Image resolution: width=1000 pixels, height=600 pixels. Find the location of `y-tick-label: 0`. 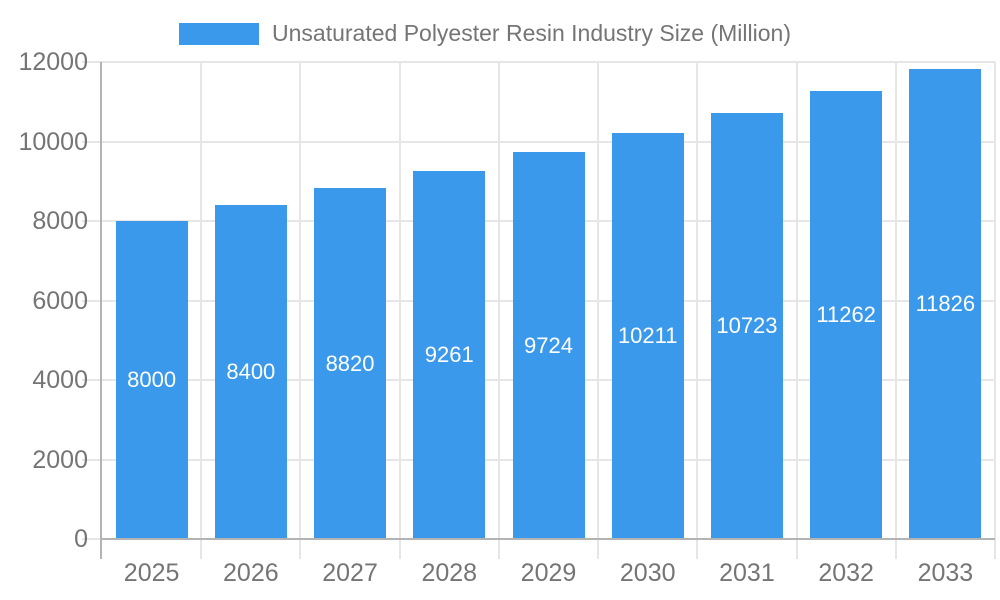

y-tick-label: 0 is located at coordinates (81, 539).